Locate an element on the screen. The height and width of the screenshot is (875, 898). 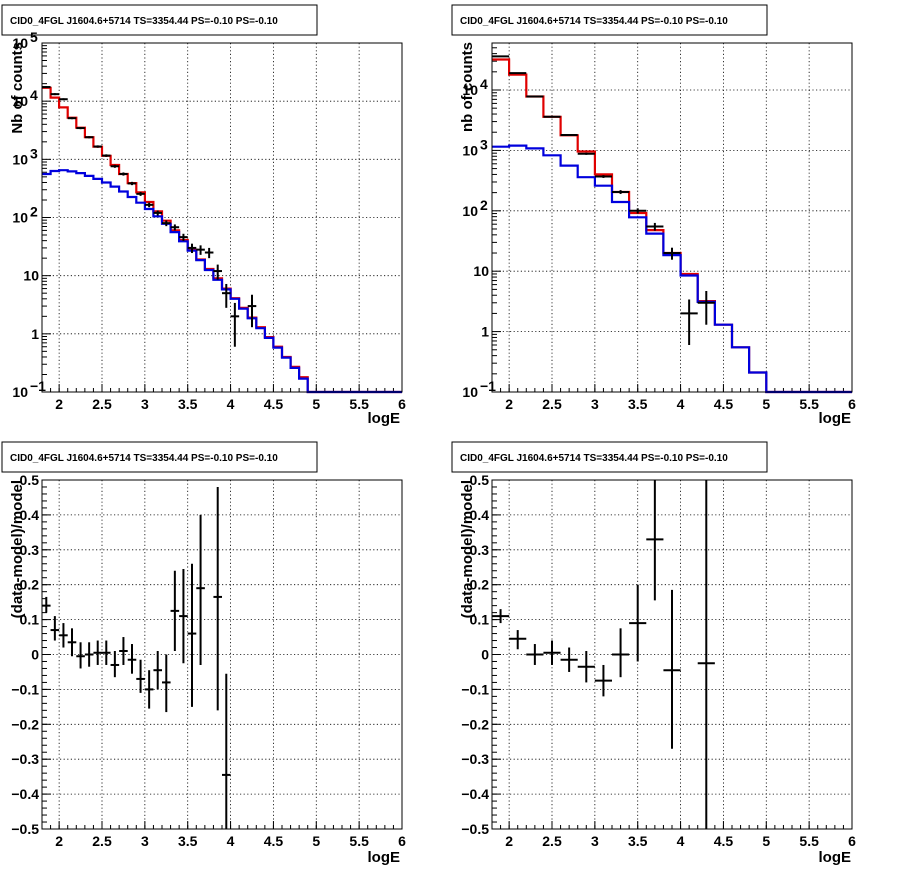
model-source-histogram is located at coordinates (222, 281).